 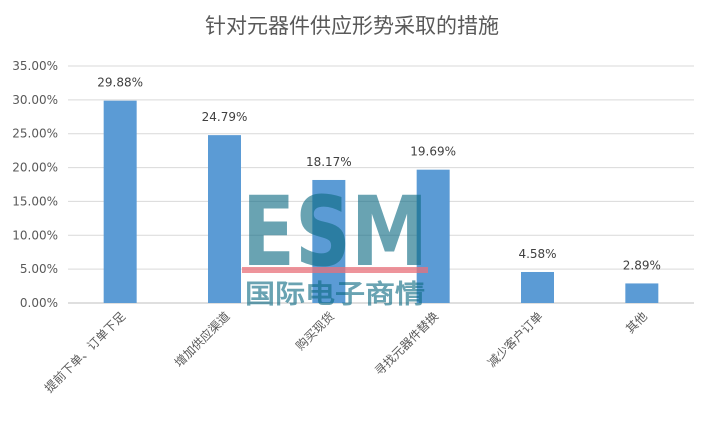 I want to click on x-category-label: 其他, so click(x=636, y=322).